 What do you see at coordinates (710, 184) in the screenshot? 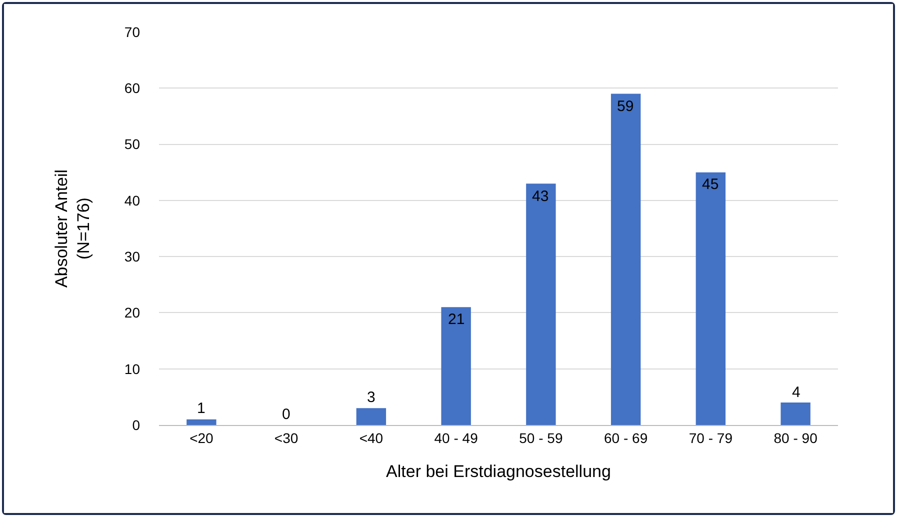
I see `data-label: 45` at bounding box center [710, 184].